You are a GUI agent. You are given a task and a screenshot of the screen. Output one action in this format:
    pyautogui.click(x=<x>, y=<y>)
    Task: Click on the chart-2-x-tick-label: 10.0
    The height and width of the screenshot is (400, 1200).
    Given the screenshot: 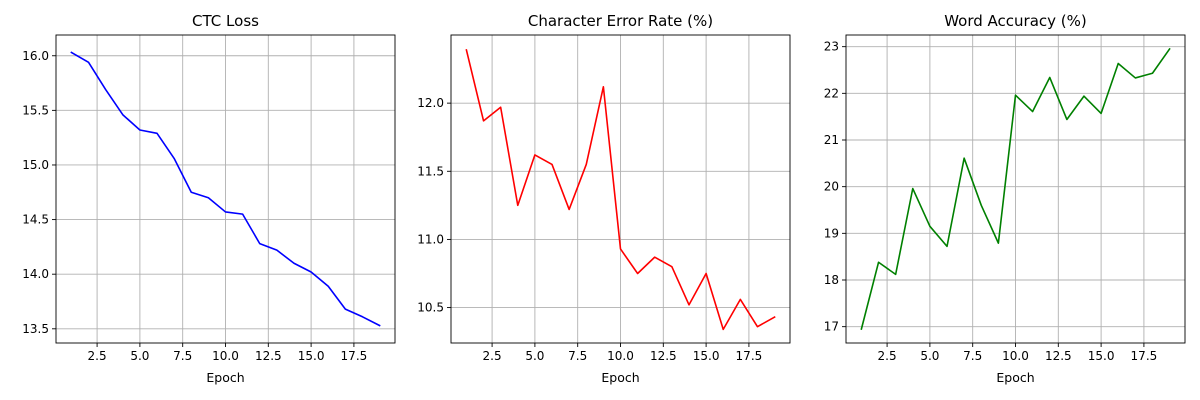 What is the action you would take?
    pyautogui.click(x=620, y=356)
    